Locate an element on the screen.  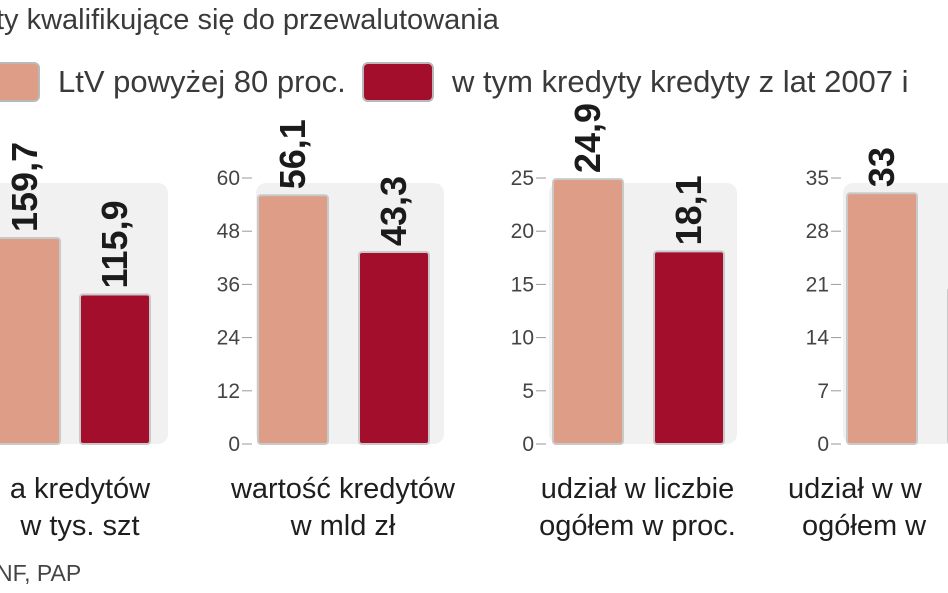
y-tick-label: 36 is located at coordinates (228, 284).